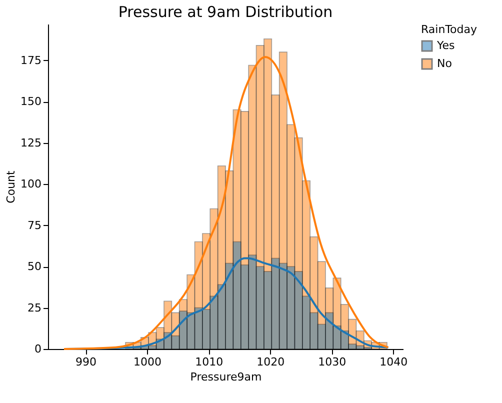  Describe the element at coordinates (148, 362) in the screenshot. I see `x-tick-label: 1000` at that location.